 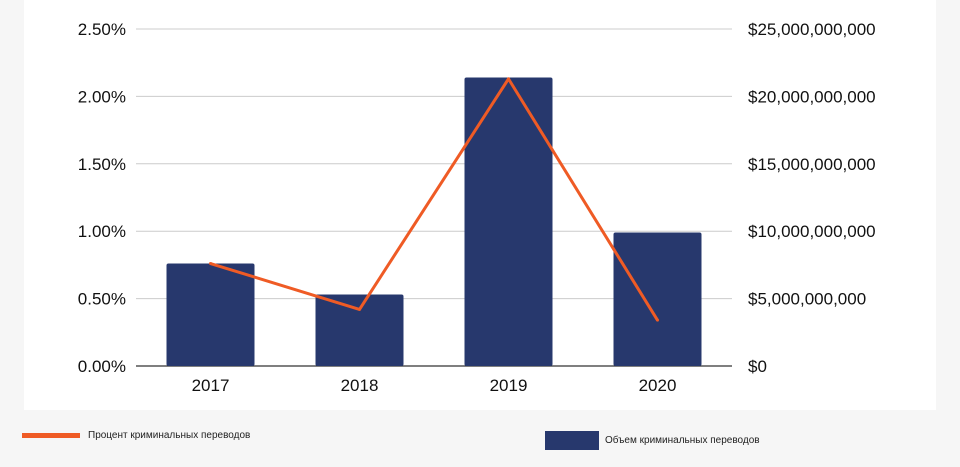 What do you see at coordinates (434, 385) in the screenshot?
I see `x-axis: 2017 2018 2019 2020` at bounding box center [434, 385].